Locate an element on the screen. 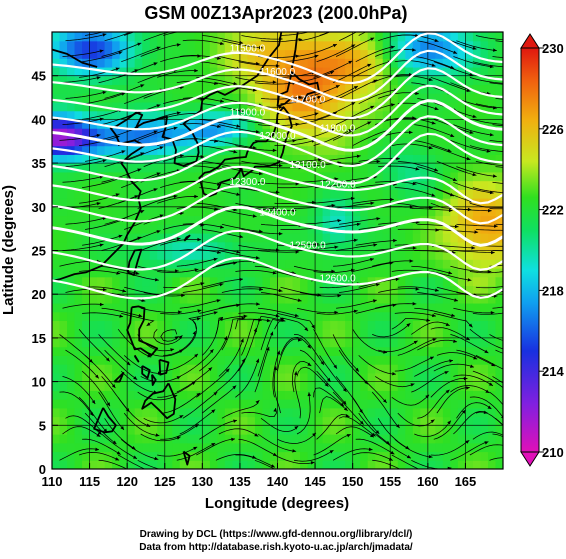 This screenshot has height=559, width=566. x-tick-label: 150 is located at coordinates (353, 481).